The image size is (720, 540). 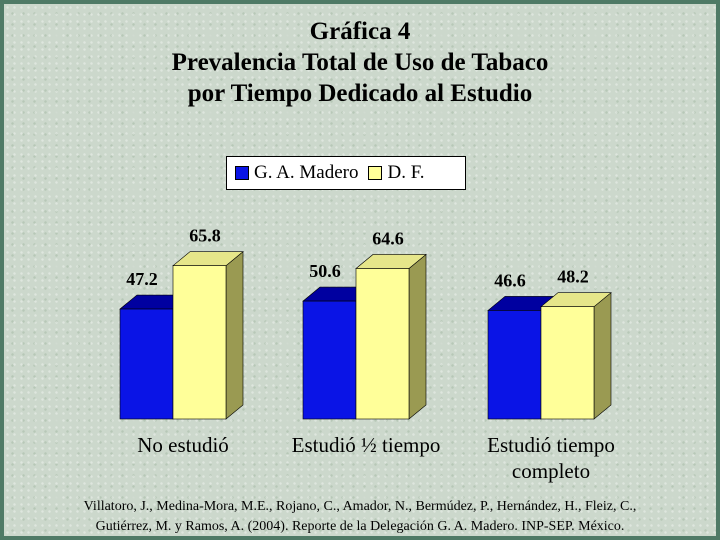 I want to click on value-label-df-2: 48.2, so click(x=573, y=277).